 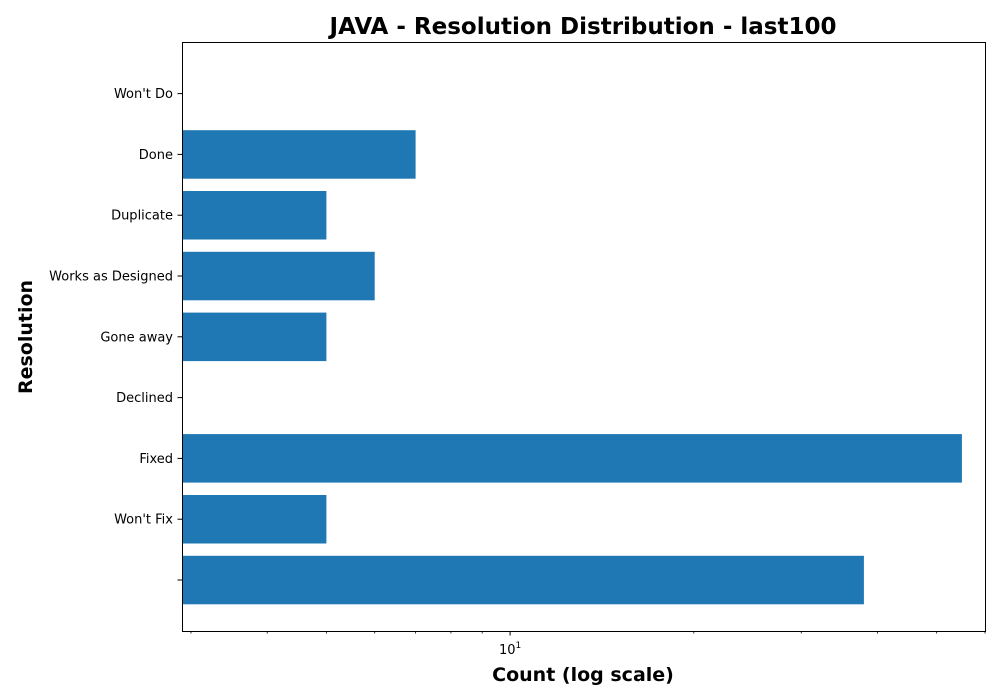 I want to click on x-ticks: 101, so click(x=588, y=644).